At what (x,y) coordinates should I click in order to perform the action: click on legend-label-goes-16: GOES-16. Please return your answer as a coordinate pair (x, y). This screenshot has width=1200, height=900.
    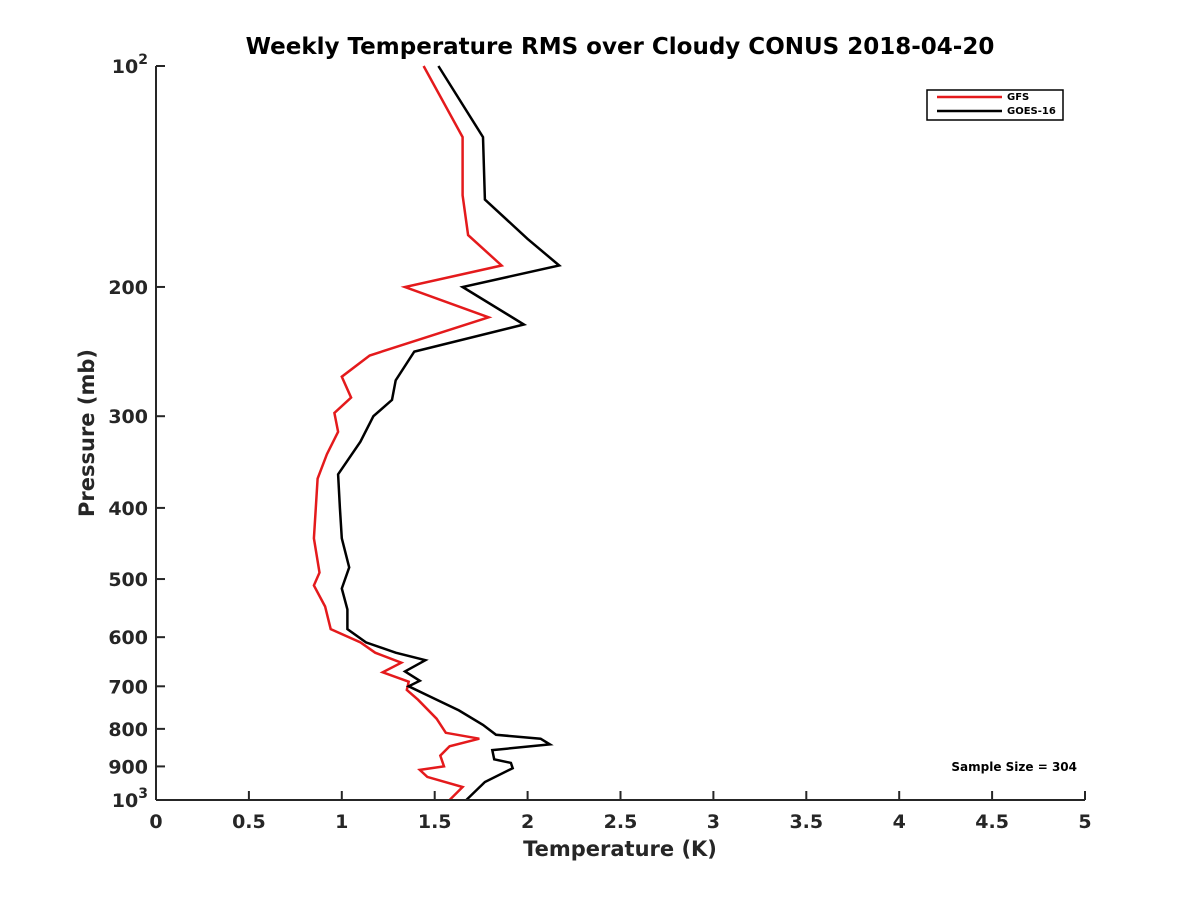
    Looking at the image, I should click on (1031, 111).